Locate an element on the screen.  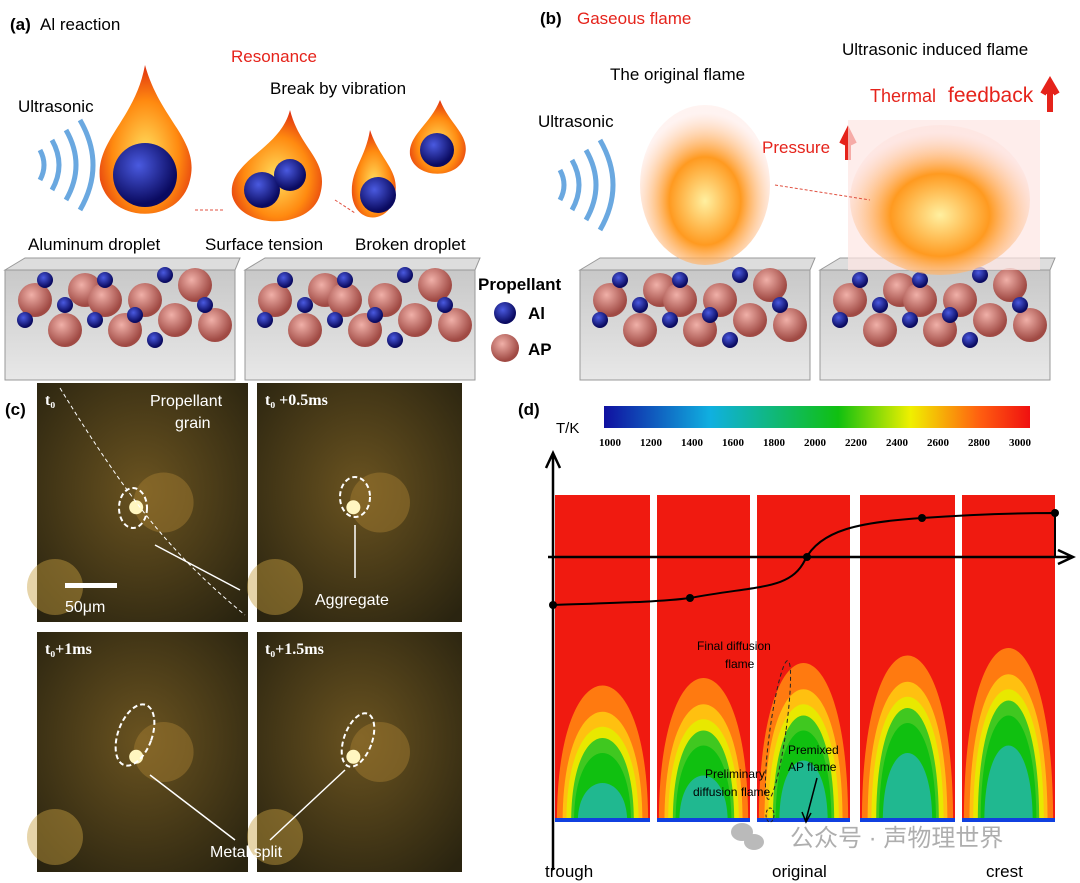
induced-flame is located at coordinates (940, 200).